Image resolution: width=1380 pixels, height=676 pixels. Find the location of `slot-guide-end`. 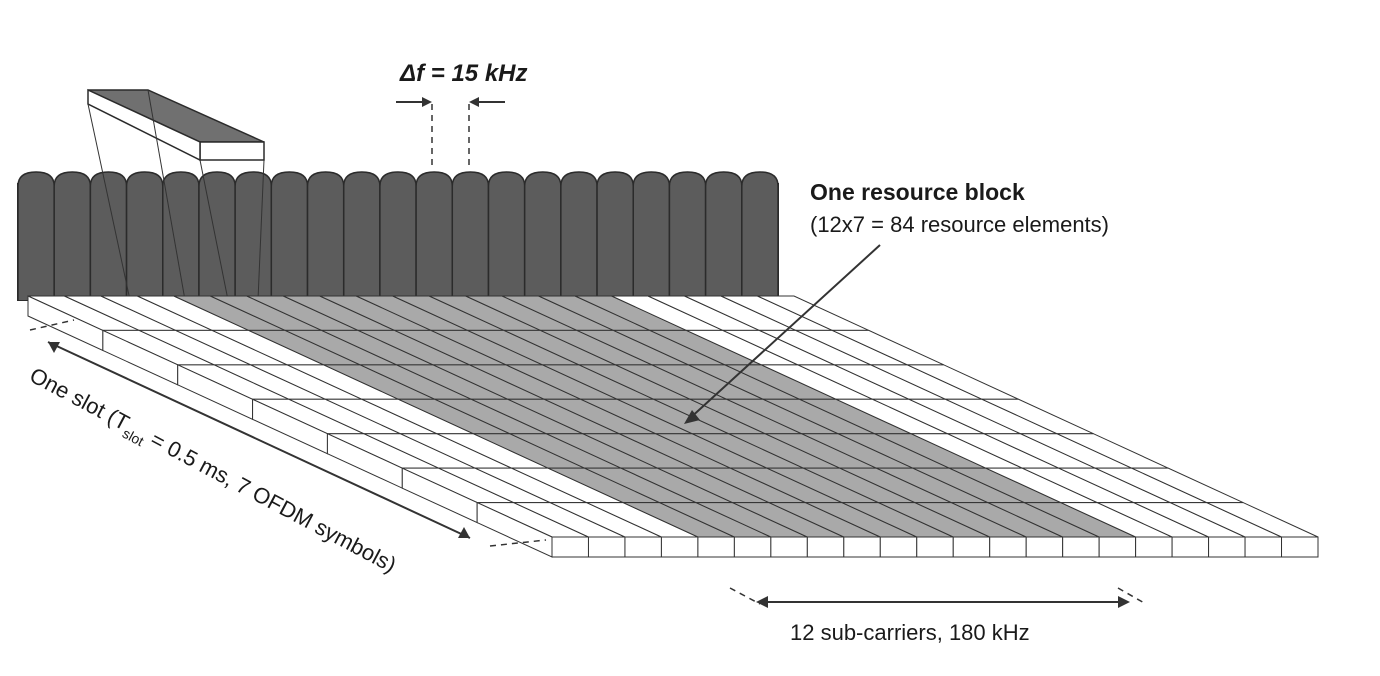

slot-guide-end is located at coordinates (518, 543).